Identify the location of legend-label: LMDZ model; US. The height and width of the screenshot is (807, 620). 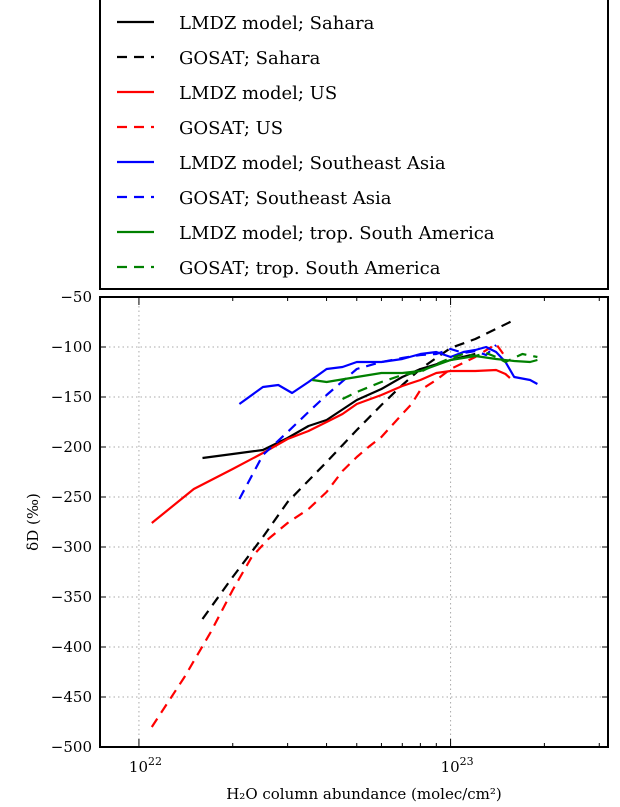
(258, 93).